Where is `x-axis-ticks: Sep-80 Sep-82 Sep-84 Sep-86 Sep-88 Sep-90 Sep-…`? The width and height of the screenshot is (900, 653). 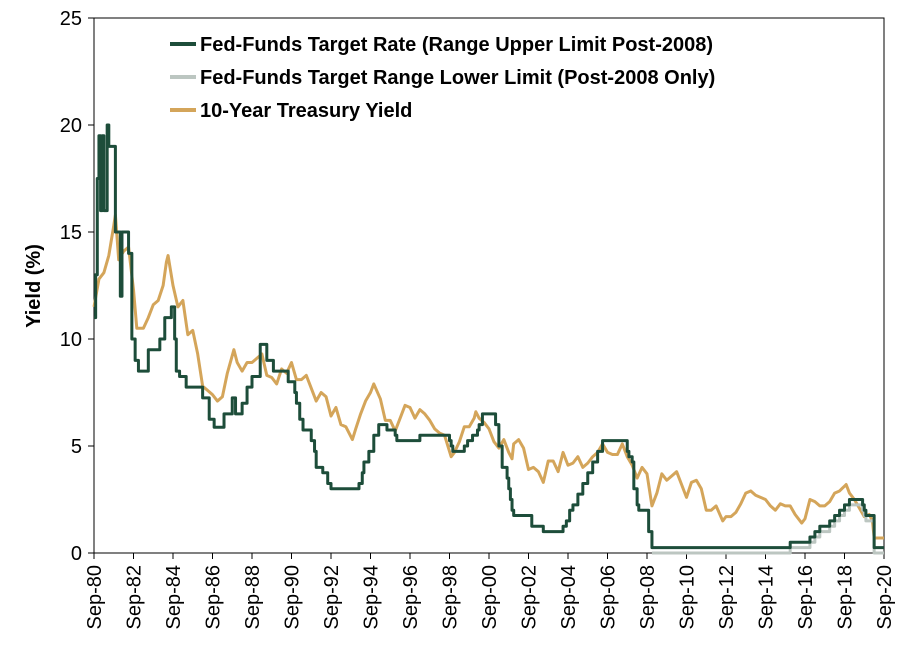
x-axis-ticks: Sep-80 Sep-82 Sep-84 Sep-86 Sep-88 Sep-90 Sep-… is located at coordinates (490, 591).